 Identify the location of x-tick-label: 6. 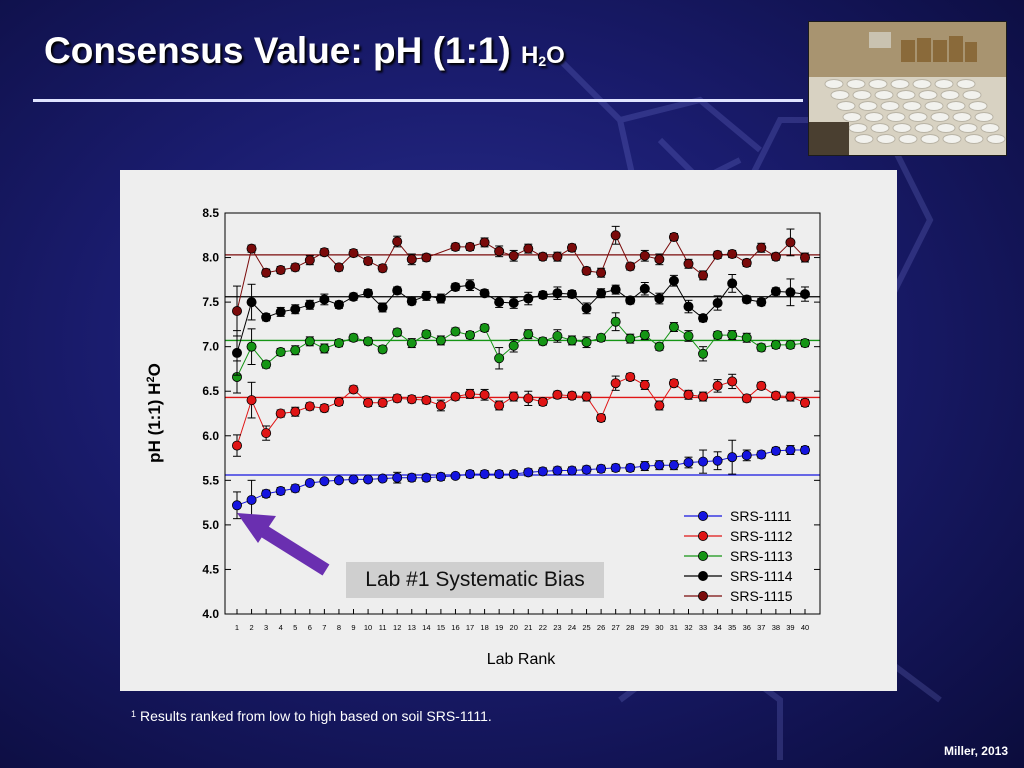
(310, 627).